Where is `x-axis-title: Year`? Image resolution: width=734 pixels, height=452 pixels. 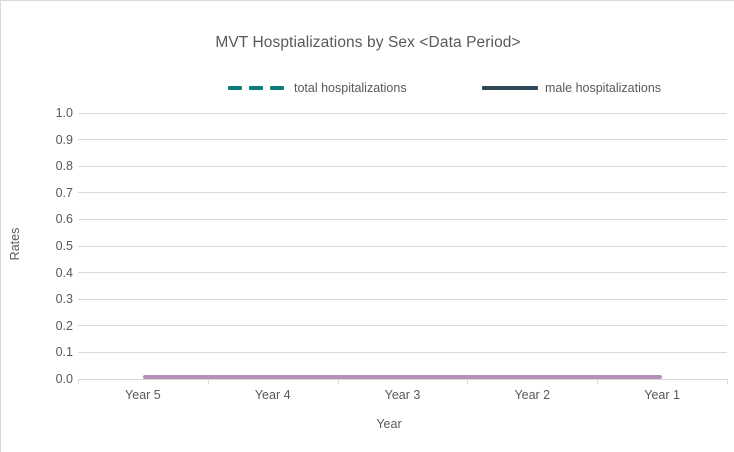 x-axis-title: Year is located at coordinates (389, 424).